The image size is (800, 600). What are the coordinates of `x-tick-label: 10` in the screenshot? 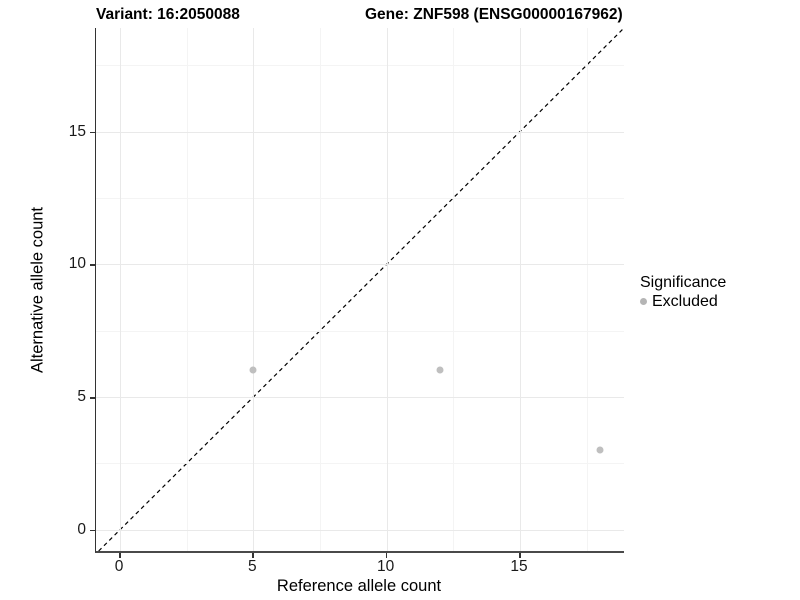 It's located at (386, 566).